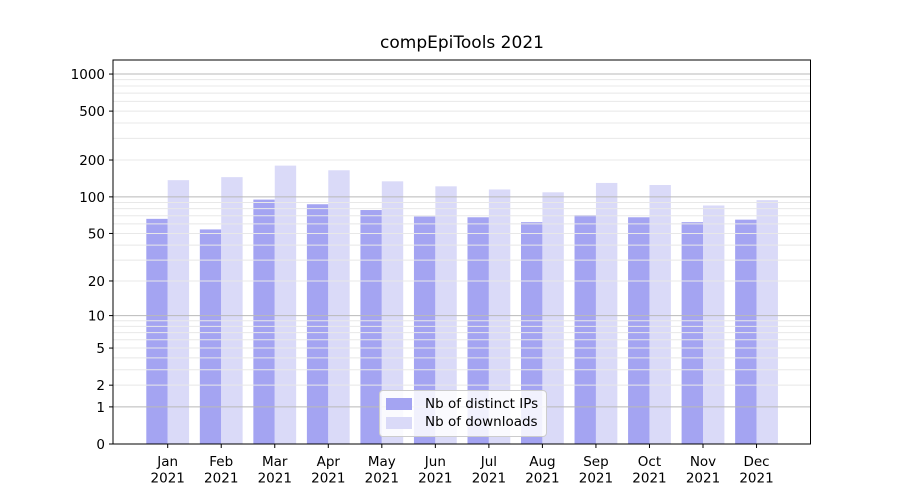 This screenshot has height=500, width=900. What do you see at coordinates (221, 462) in the screenshot?
I see `x-tick-label-month: Feb` at bounding box center [221, 462].